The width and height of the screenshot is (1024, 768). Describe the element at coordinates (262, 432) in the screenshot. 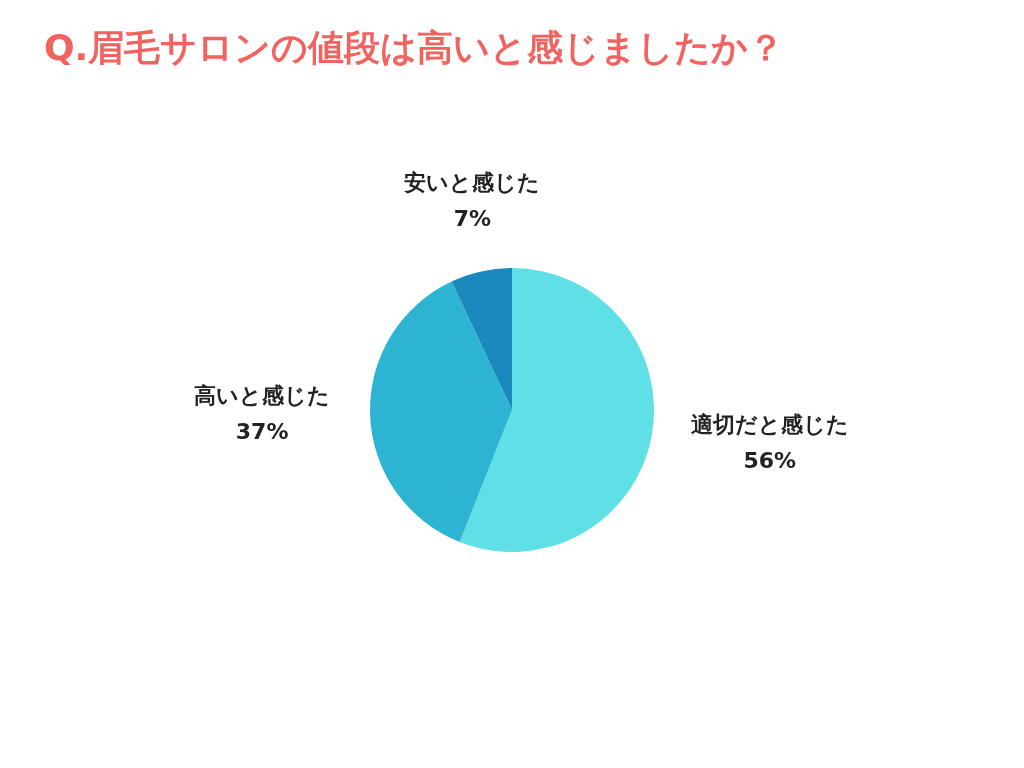

I see `data-label: 37%` at that location.